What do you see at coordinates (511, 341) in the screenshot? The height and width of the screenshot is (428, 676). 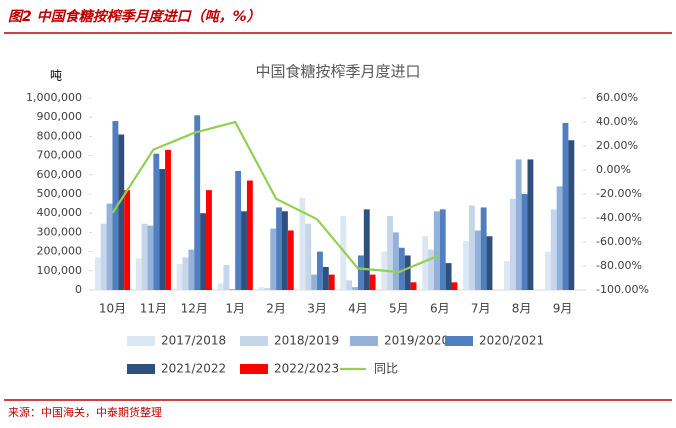 I see `legend-label: 2020/2021` at bounding box center [511, 341].